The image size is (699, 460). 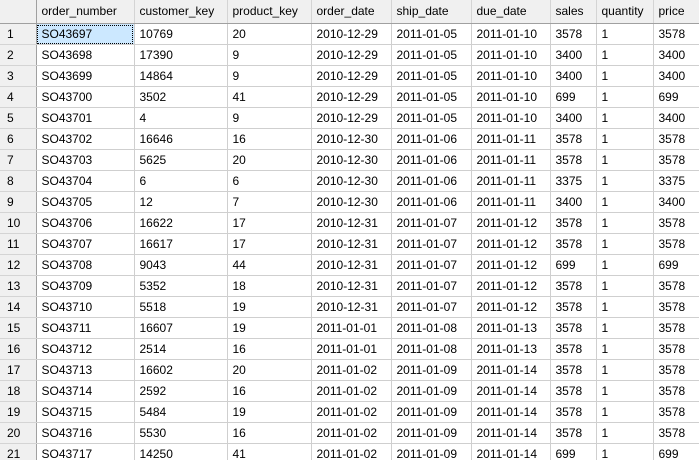 I want to click on select-all-corner, so click(x=18, y=12).